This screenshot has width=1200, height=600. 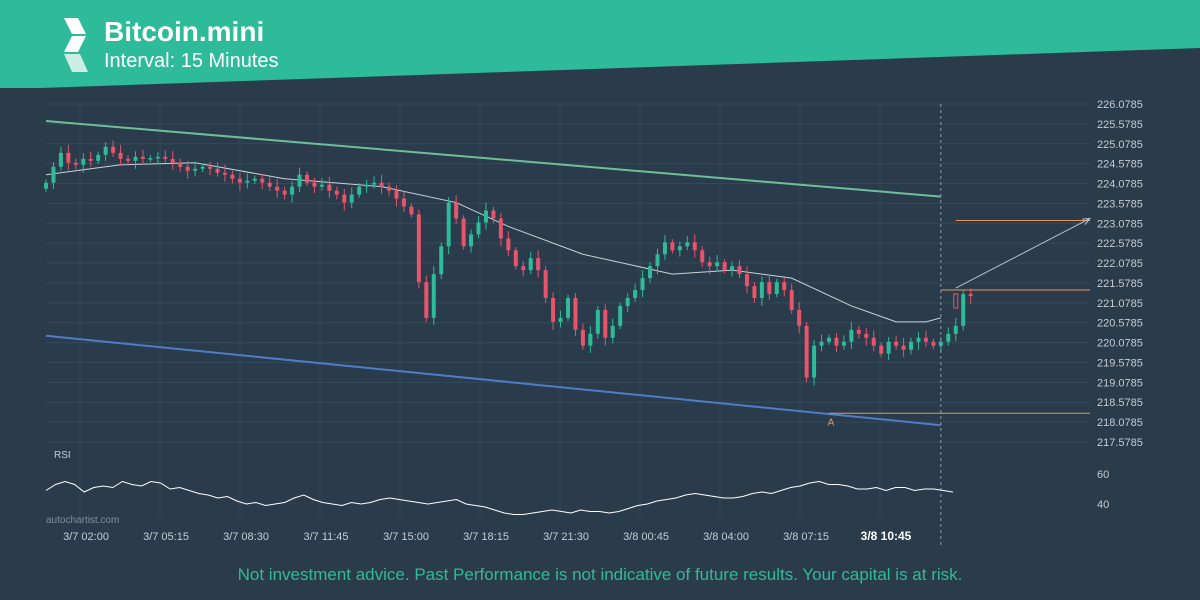 What do you see at coordinates (956, 301) in the screenshot?
I see `forecast-candle` at bounding box center [956, 301].